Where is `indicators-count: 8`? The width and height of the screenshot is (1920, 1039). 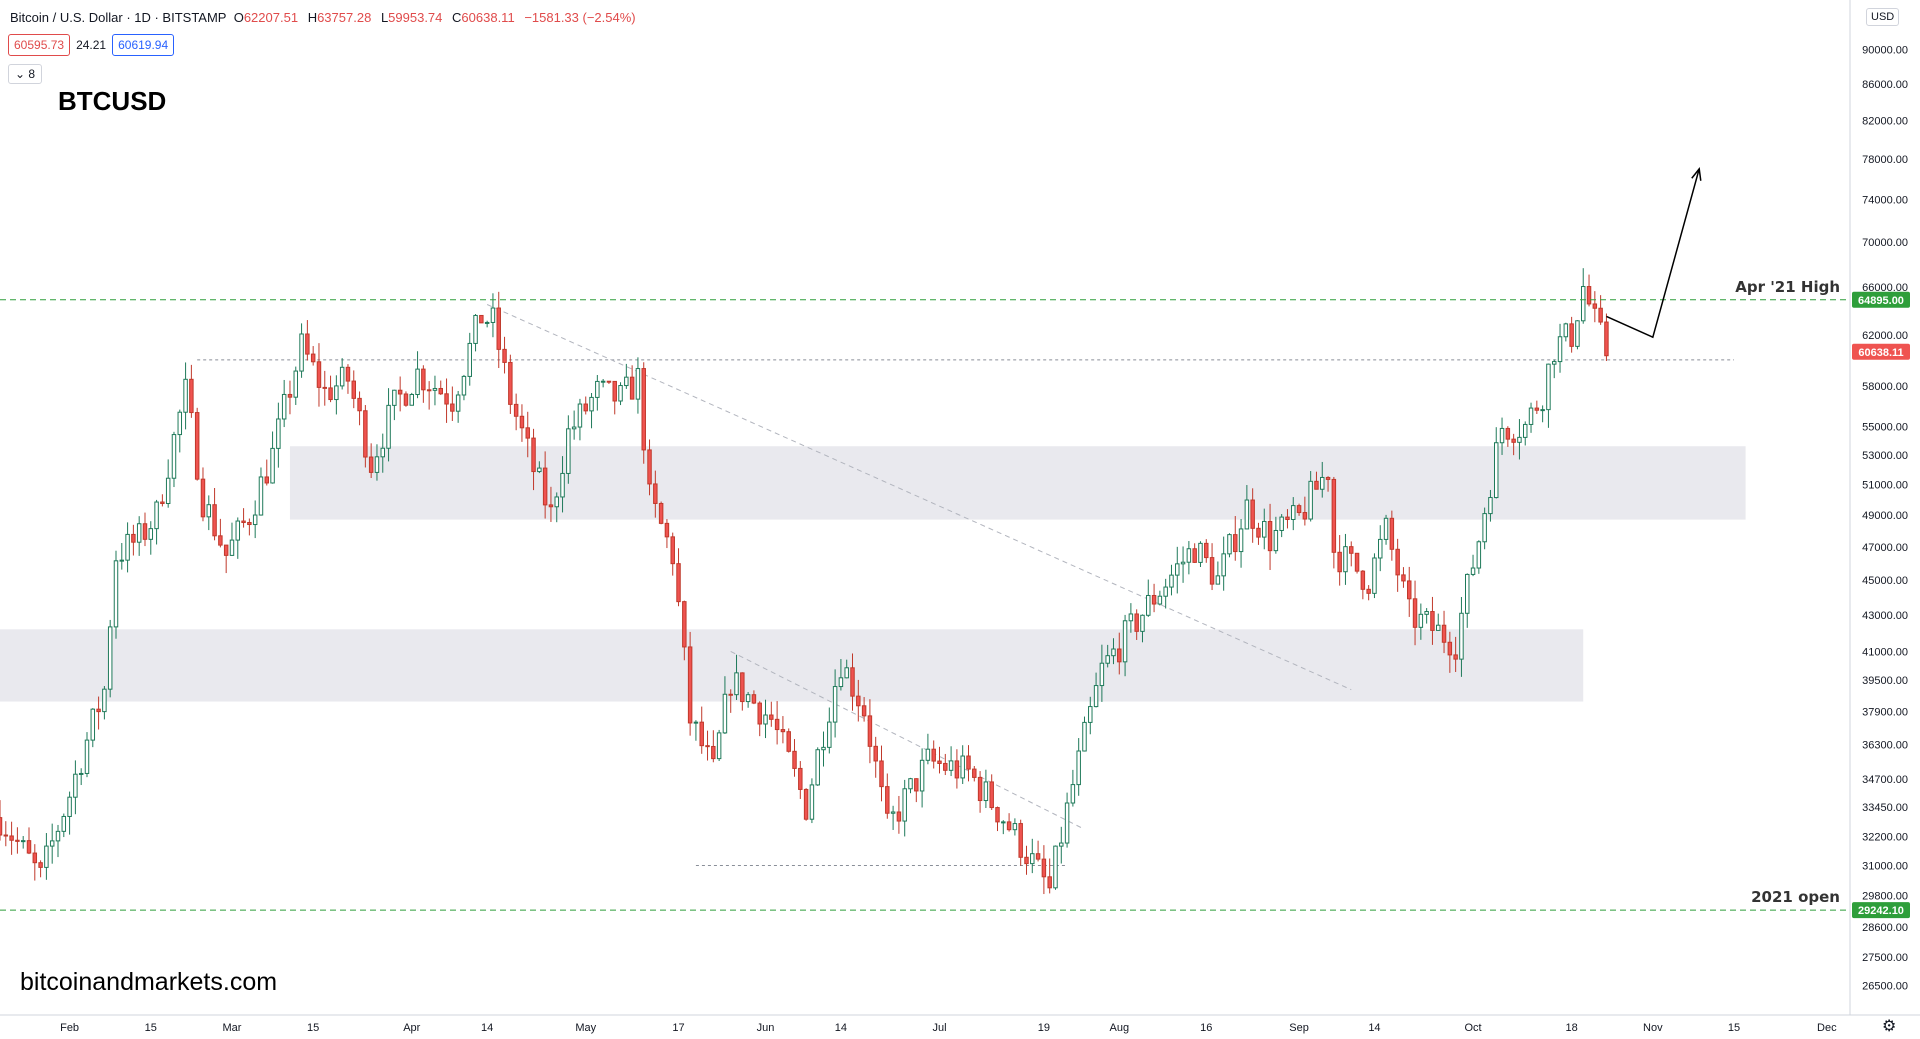
indicators-count: 8 is located at coordinates (32, 74).